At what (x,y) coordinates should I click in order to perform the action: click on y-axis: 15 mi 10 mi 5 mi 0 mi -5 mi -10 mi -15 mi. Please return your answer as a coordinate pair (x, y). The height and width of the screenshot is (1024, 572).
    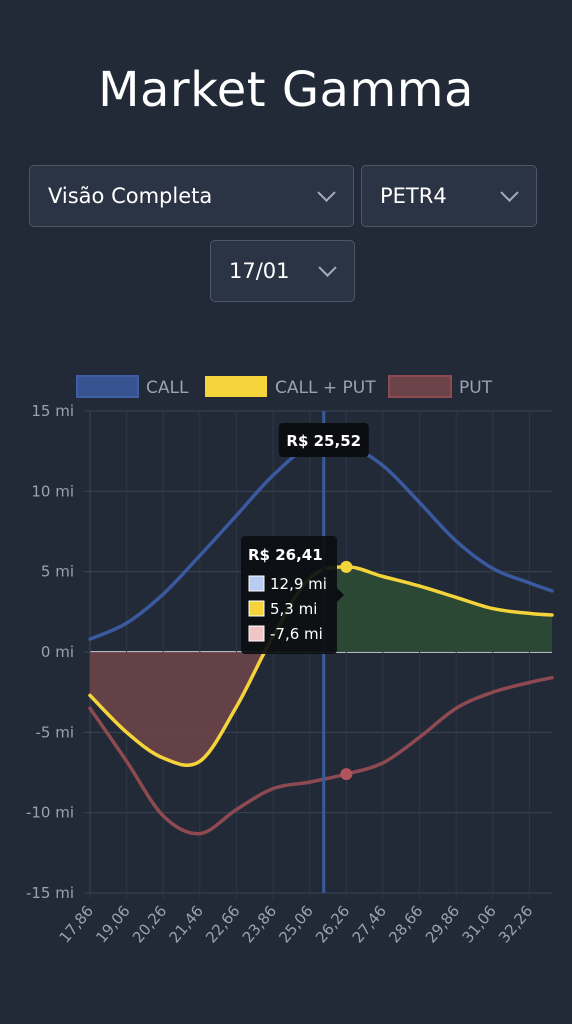
    Looking at the image, I should click on (50, 652).